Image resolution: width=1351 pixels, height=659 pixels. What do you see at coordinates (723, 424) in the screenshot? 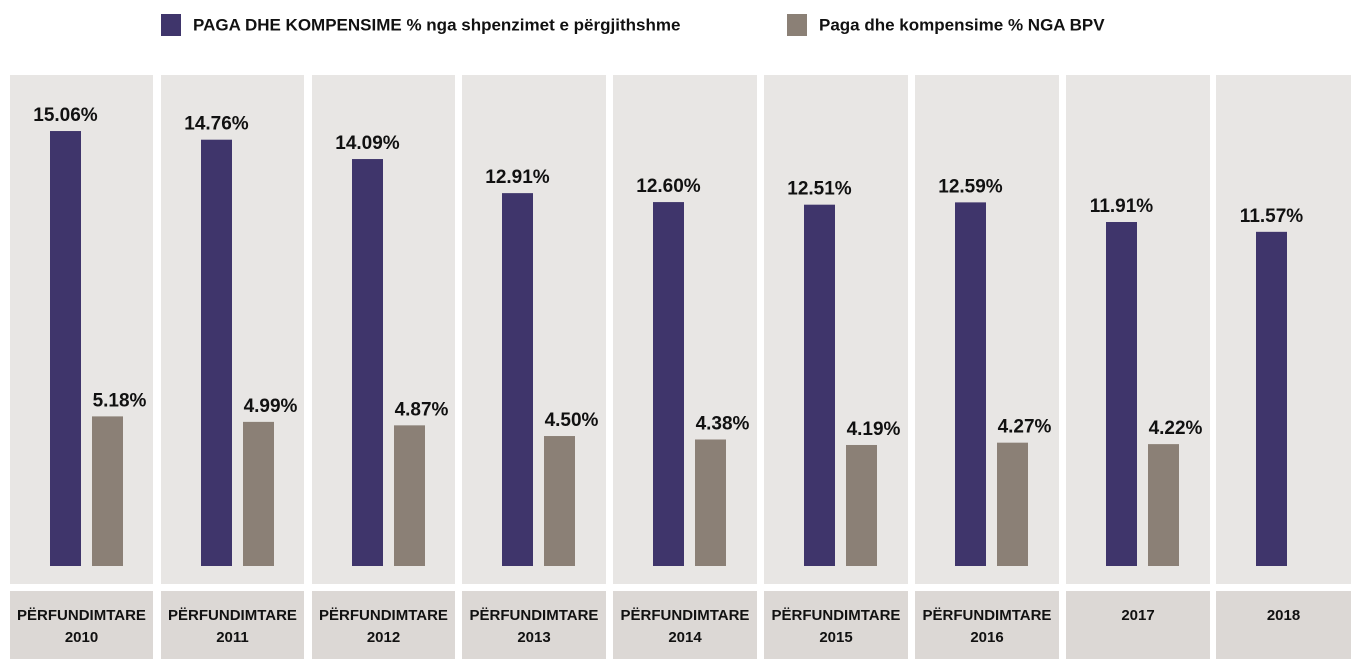
I see `value-label: 4.38%` at bounding box center [723, 424].